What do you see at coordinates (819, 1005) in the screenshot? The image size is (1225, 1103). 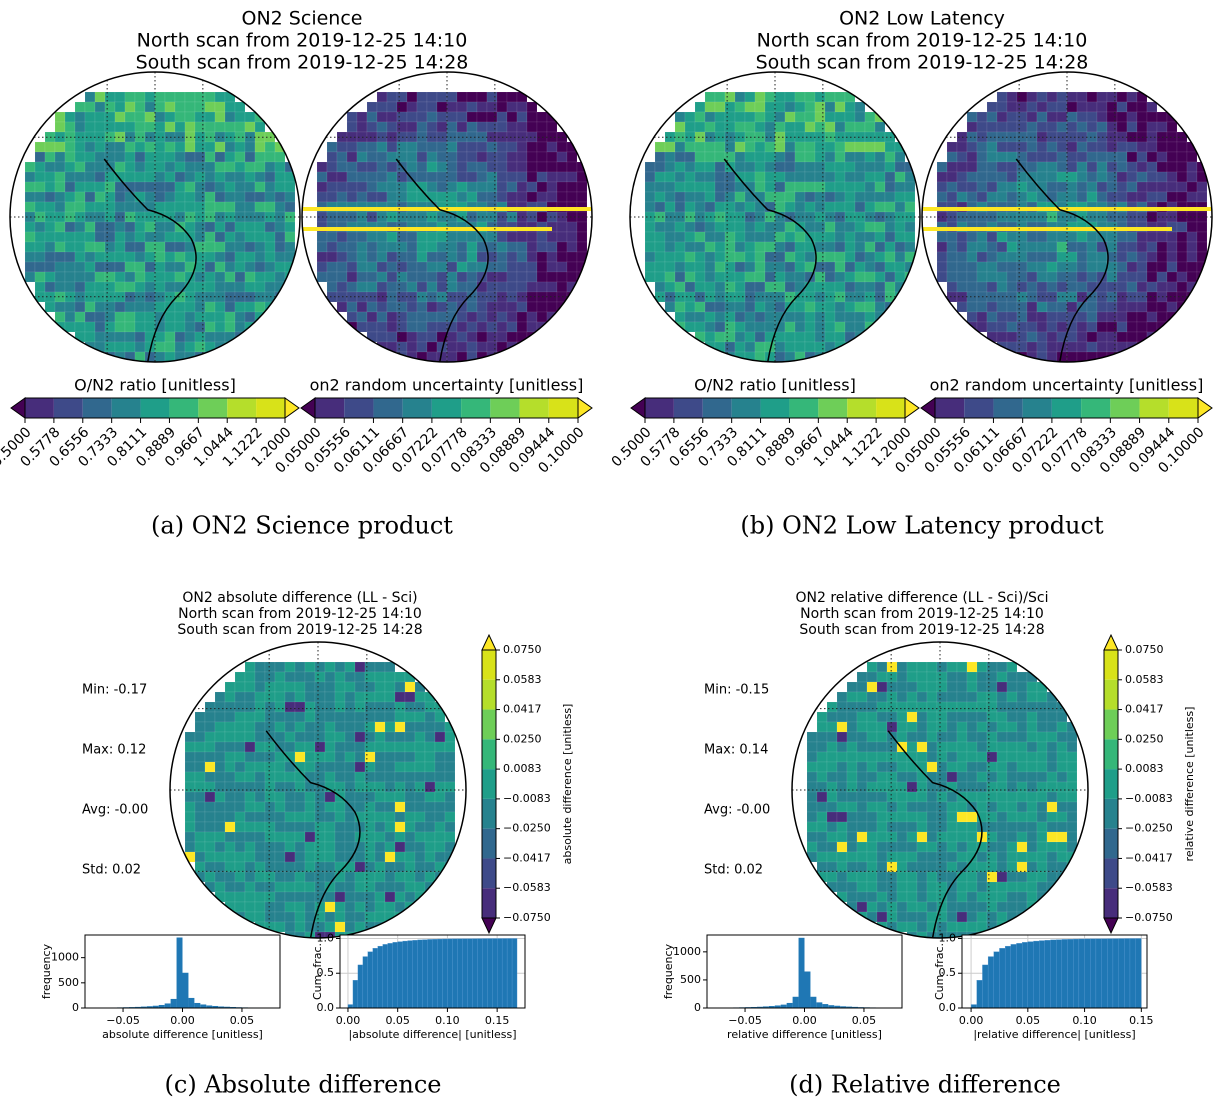 I see `bar` at bounding box center [819, 1005].